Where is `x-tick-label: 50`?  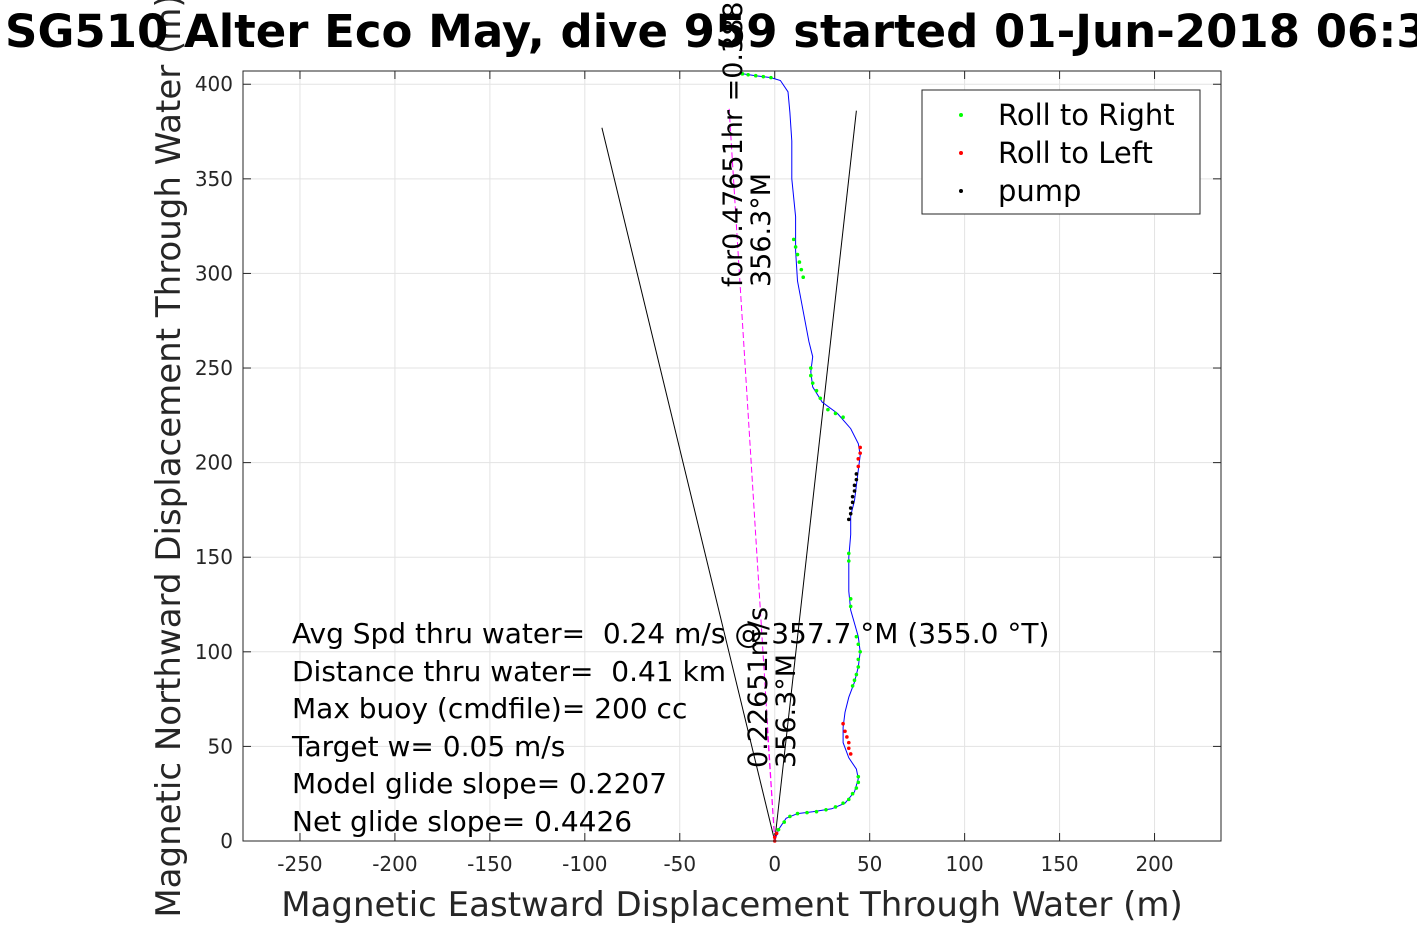 x-tick-label: 50 is located at coordinates (869, 864).